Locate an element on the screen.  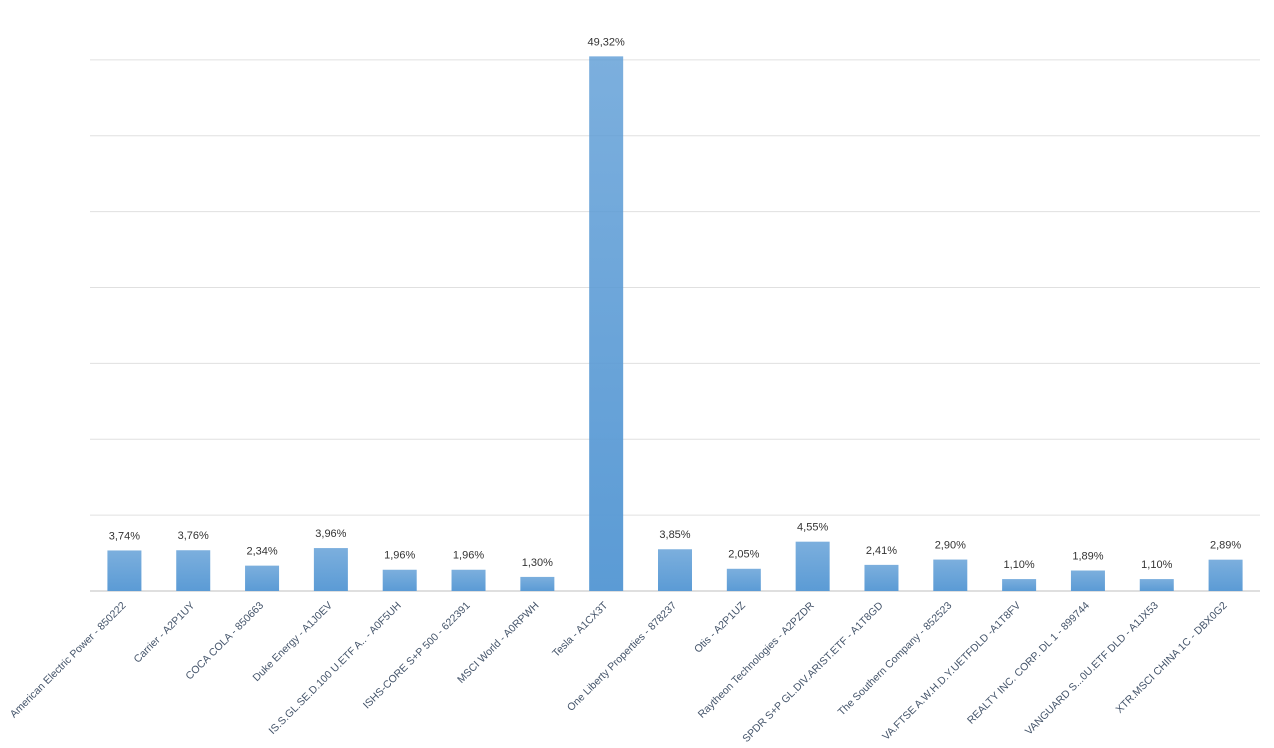
data-label: 1,89% is located at coordinates (1087, 556).